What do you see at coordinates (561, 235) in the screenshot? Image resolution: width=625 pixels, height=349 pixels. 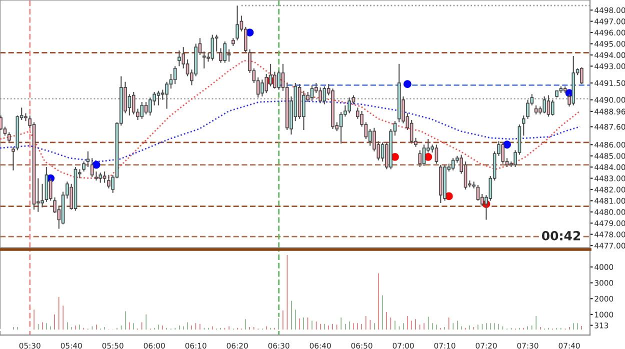 I see `annotation: 00:42` at bounding box center [561, 235].